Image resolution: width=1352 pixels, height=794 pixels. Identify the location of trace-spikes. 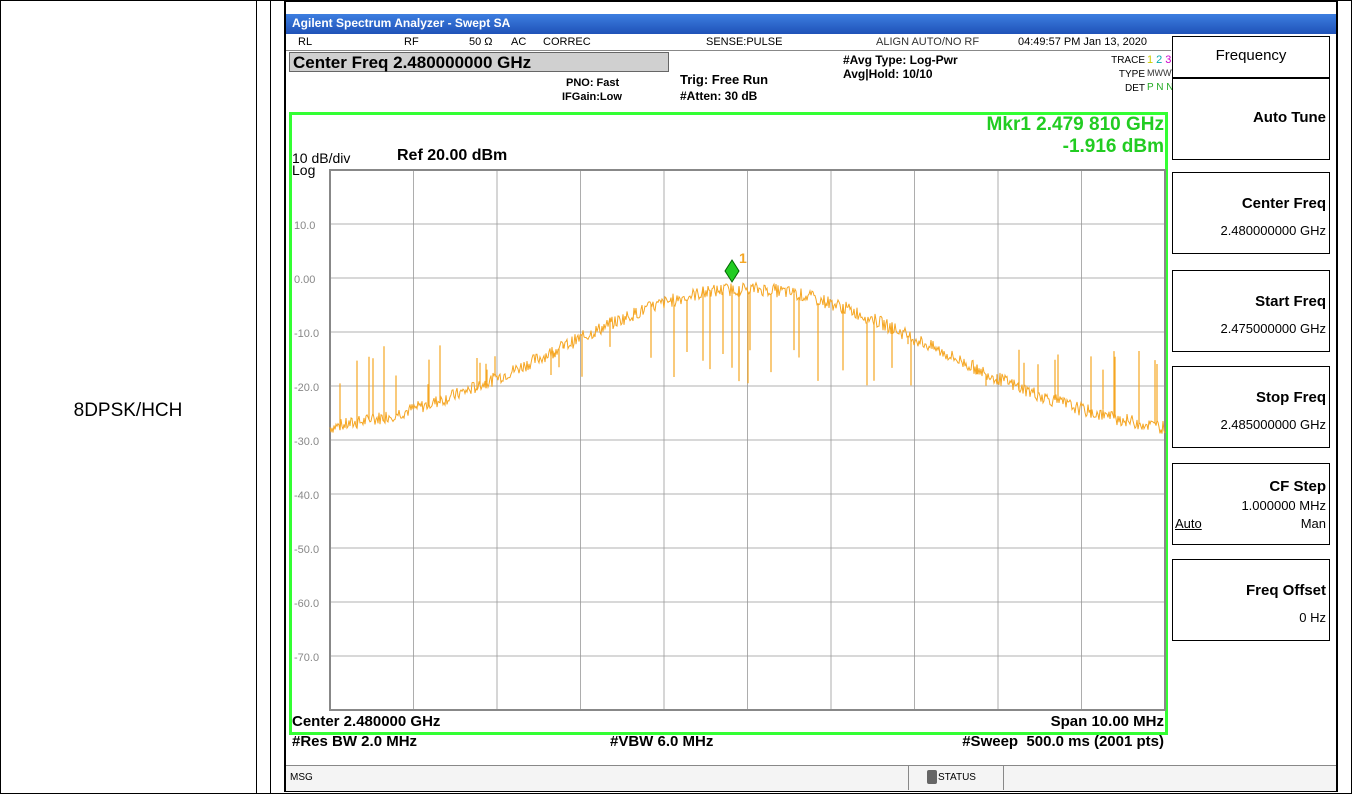
(748, 358).